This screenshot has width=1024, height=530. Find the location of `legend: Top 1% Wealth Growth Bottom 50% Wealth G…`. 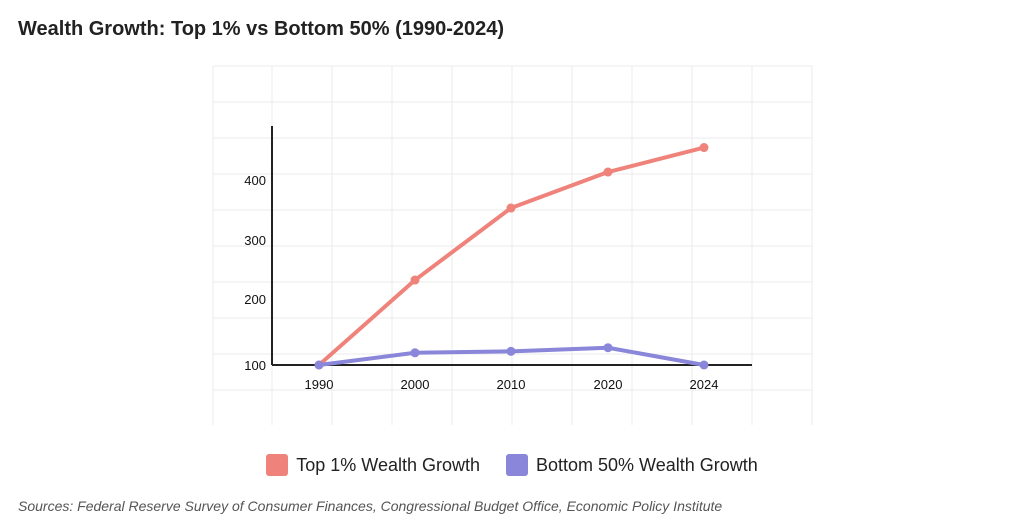

legend: Top 1% Wealth Growth Bottom 50% Wealth G… is located at coordinates (512, 465).